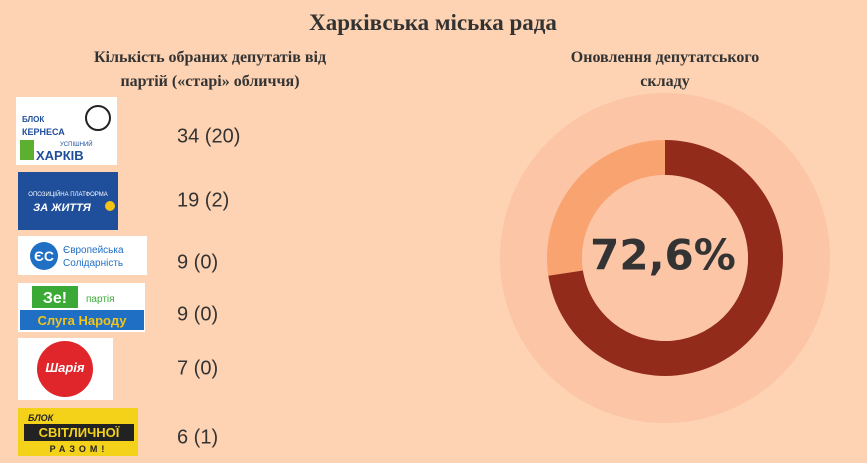 Image resolution: width=867 pixels, height=463 pixels. What do you see at coordinates (197, 437) in the screenshot?
I see `party-count: 6 (1)` at bounding box center [197, 437].